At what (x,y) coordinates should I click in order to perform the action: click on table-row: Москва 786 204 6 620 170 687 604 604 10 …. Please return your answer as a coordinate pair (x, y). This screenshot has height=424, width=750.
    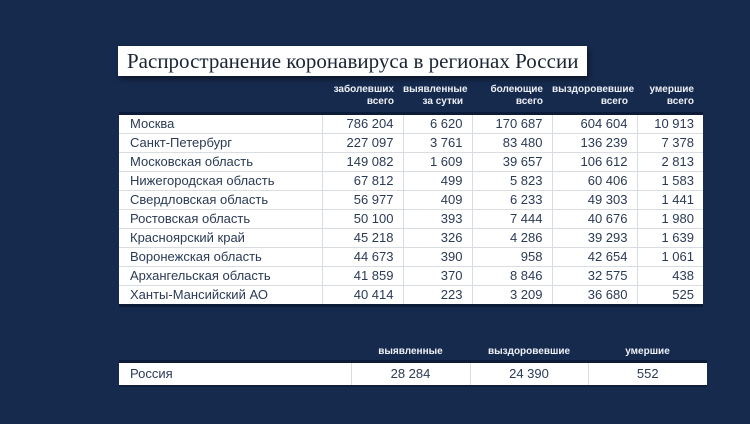
    Looking at the image, I should click on (411, 123).